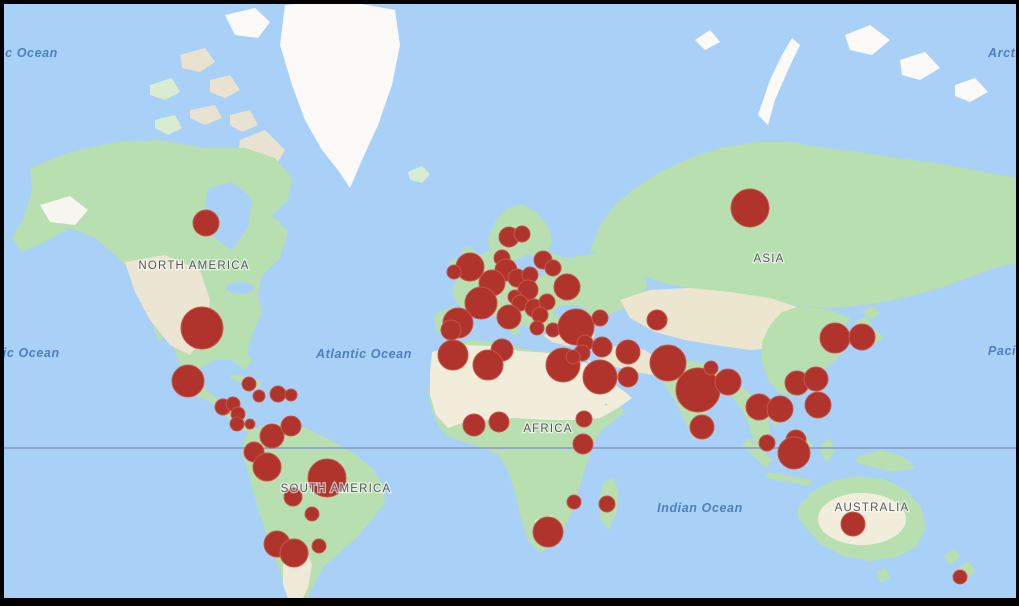 This screenshot has height=606, width=1019. What do you see at coordinates (240, 288) in the screenshot?
I see `great-lakes` at bounding box center [240, 288].